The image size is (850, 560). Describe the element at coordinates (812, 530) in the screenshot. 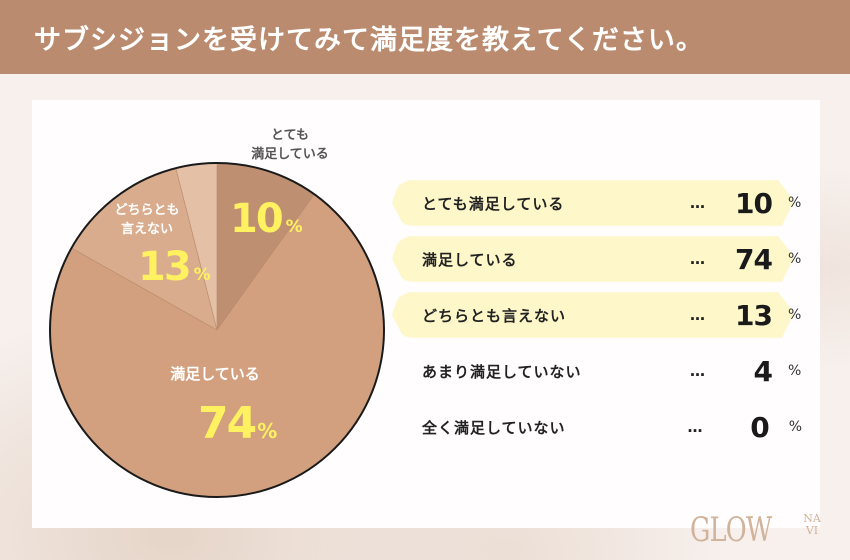

I see `logo-sub-bottom: VI` at that location.